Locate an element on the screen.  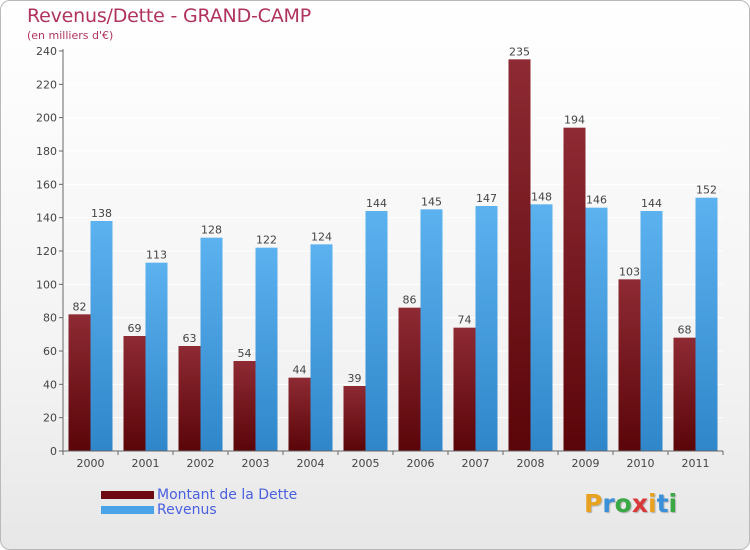
x-tick-label: 2010 is located at coordinates (641, 463).